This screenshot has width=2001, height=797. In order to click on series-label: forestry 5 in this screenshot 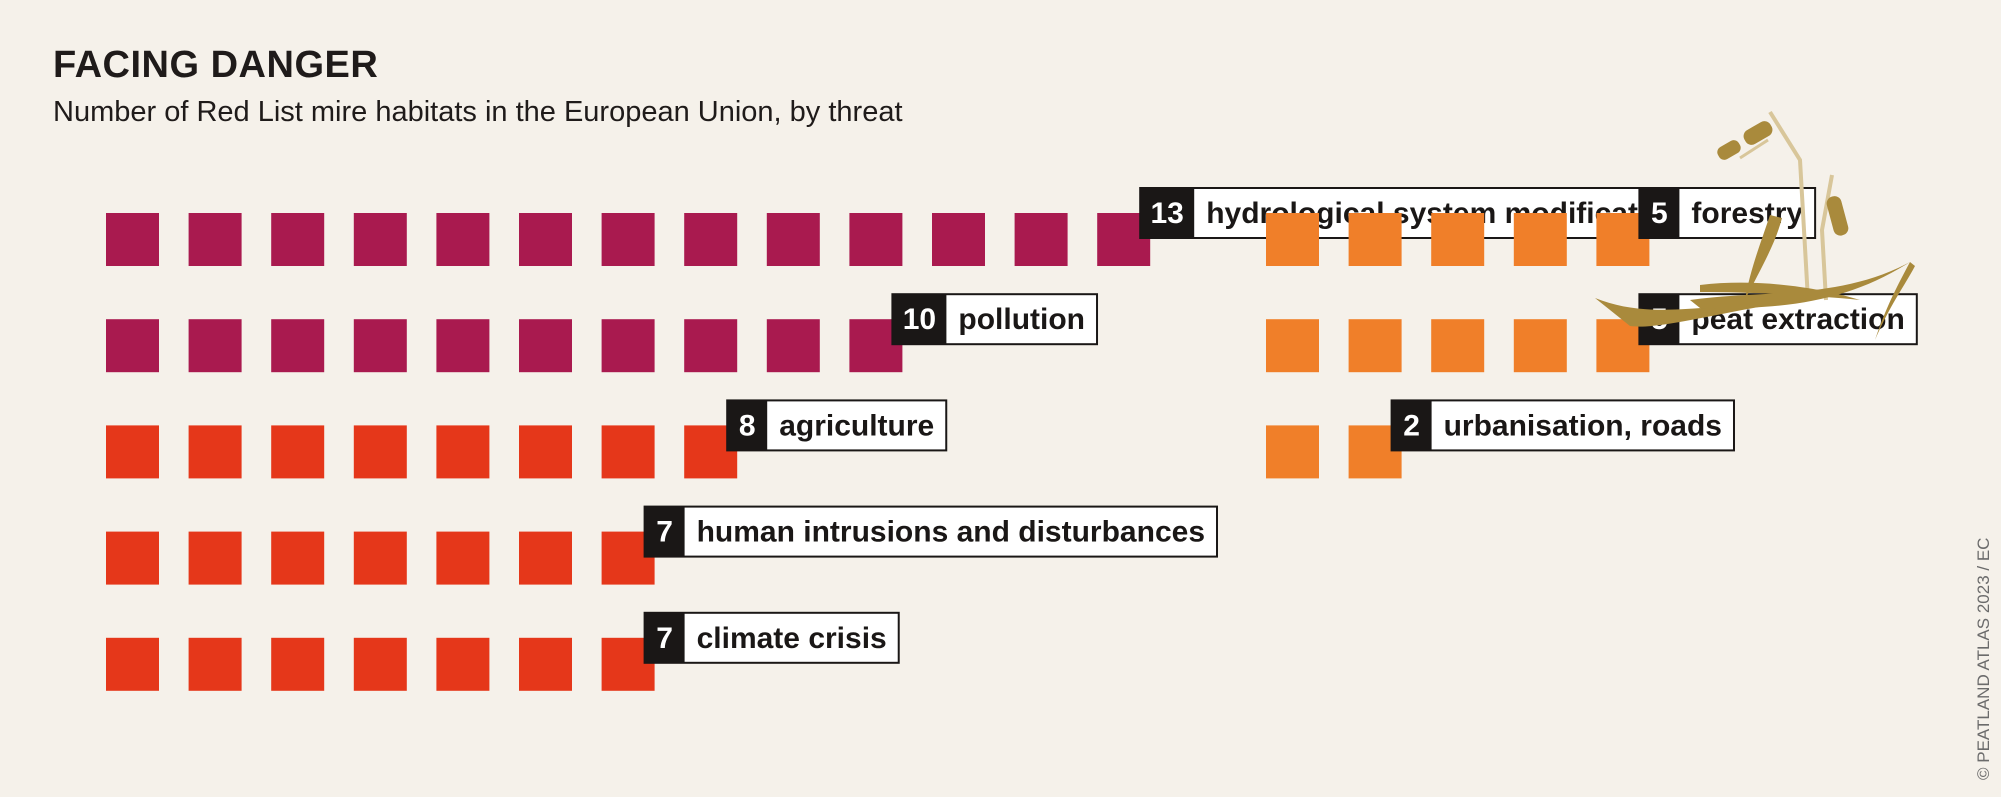, I will do `click(1727, 213)`.